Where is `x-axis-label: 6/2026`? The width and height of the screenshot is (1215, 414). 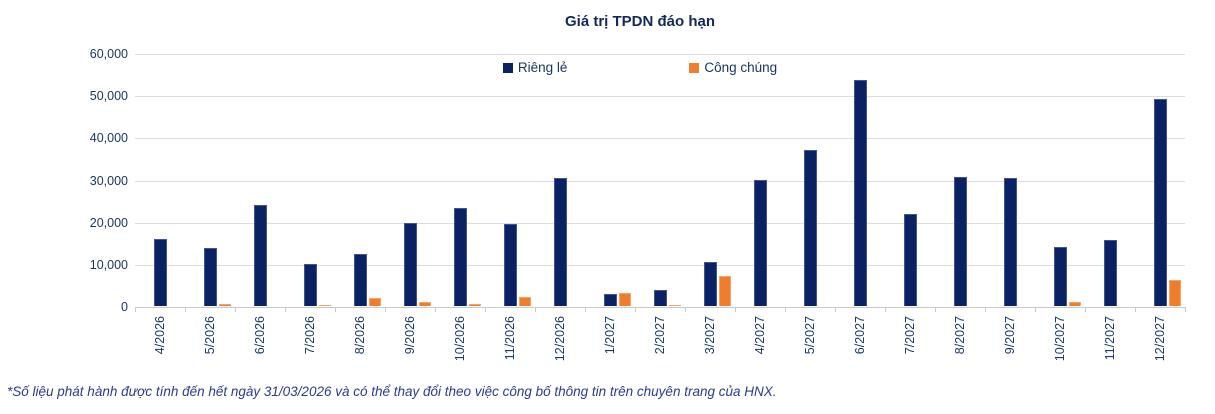 x-axis-label: 6/2026 is located at coordinates (260, 335).